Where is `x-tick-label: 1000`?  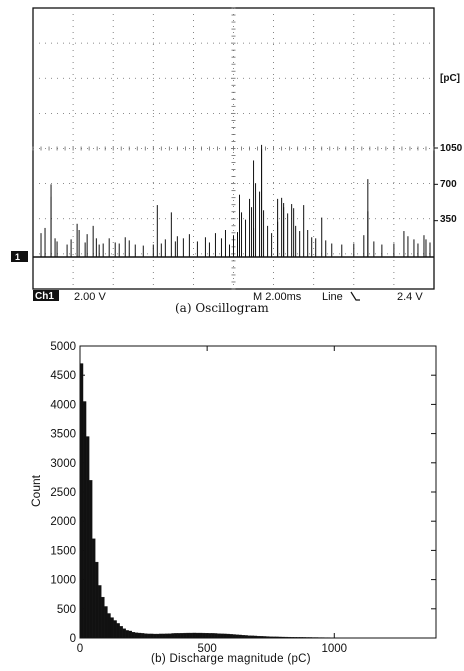
x-tick-label: 1000 is located at coordinates (334, 648).